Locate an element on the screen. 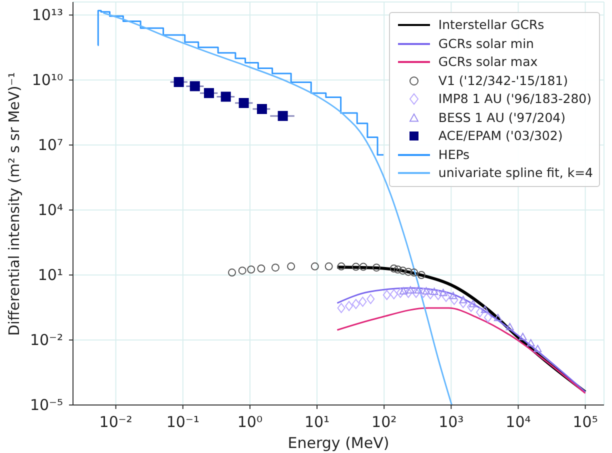 The height and width of the screenshot is (453, 612). y-tick-label: 10⁻⁵ is located at coordinates (46, 405).